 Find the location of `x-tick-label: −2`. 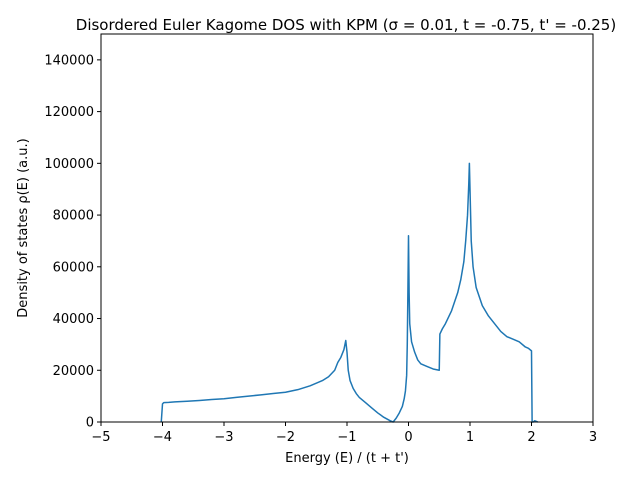

x-tick-label: −2 is located at coordinates (285, 437).